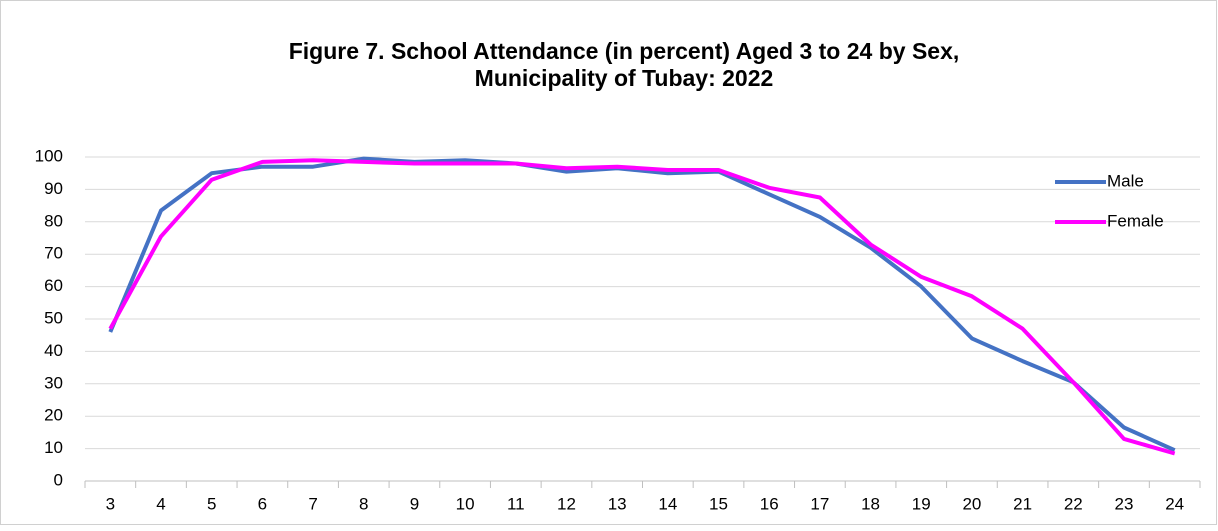 The image size is (1218, 531). What do you see at coordinates (262, 503) in the screenshot?
I see `x-tick-label: 6` at bounding box center [262, 503].